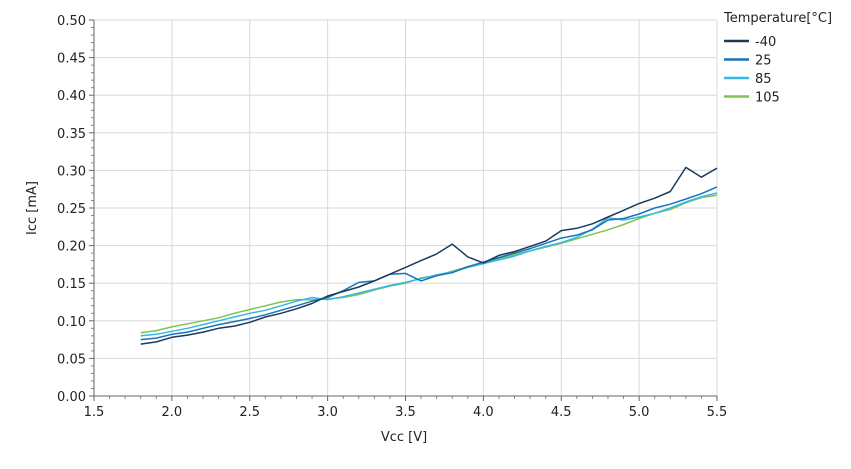 The height and width of the screenshot is (469, 851). What do you see at coordinates (71, 359) in the screenshot?
I see `y-tick-label: 0.05` at bounding box center [71, 359].